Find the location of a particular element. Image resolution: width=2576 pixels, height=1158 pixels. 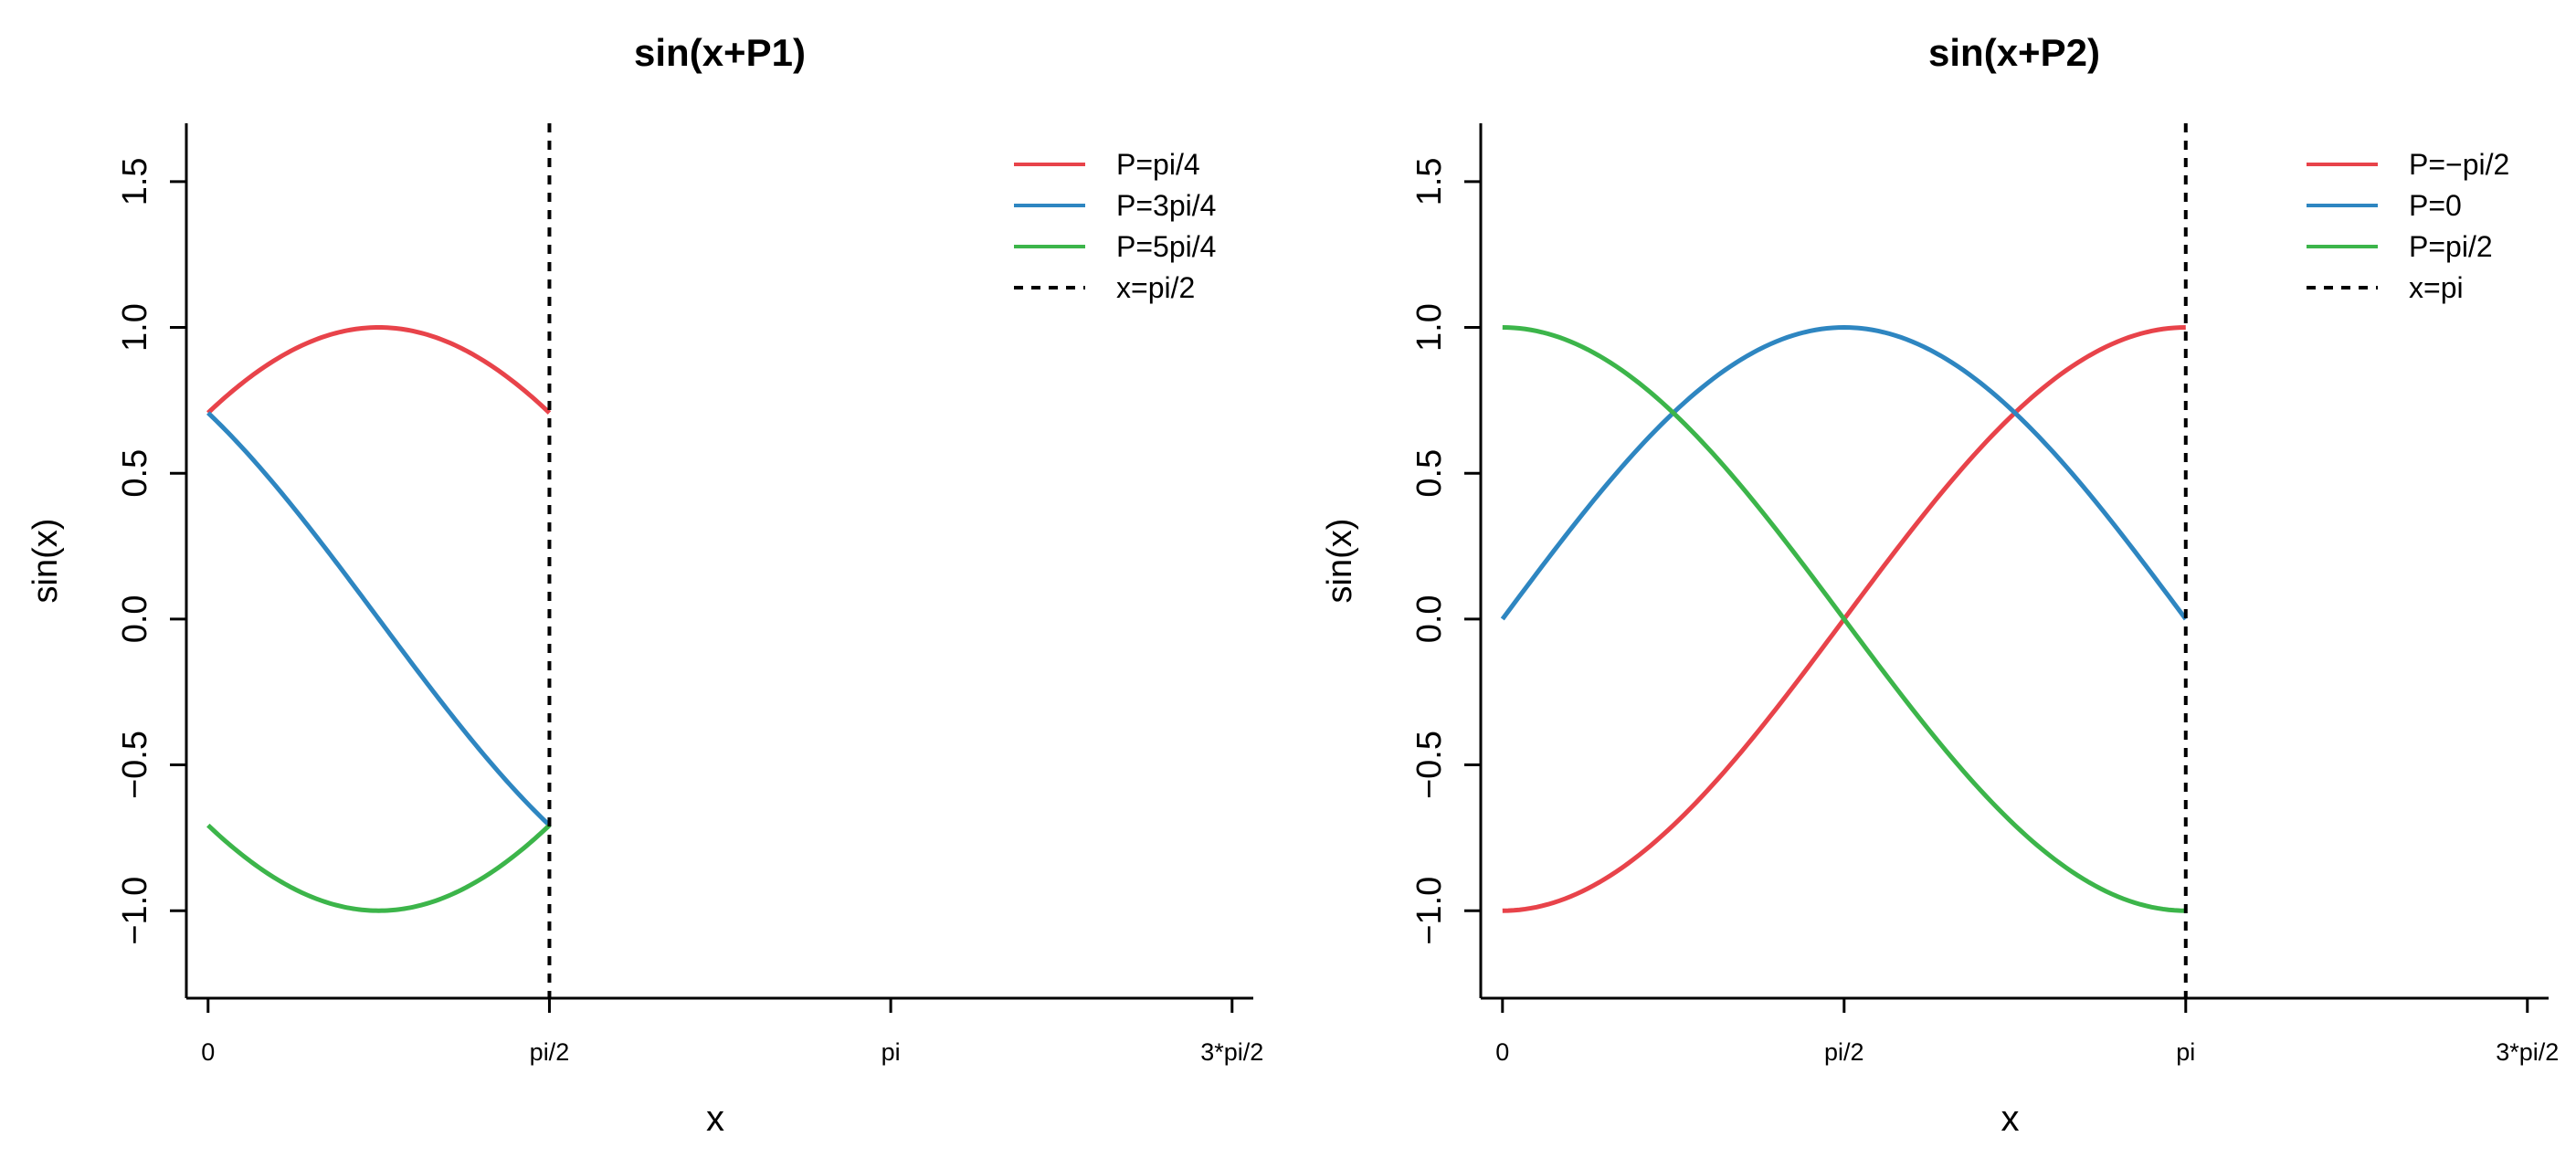

legend-label: P=−pi/2 is located at coordinates (2459, 164).